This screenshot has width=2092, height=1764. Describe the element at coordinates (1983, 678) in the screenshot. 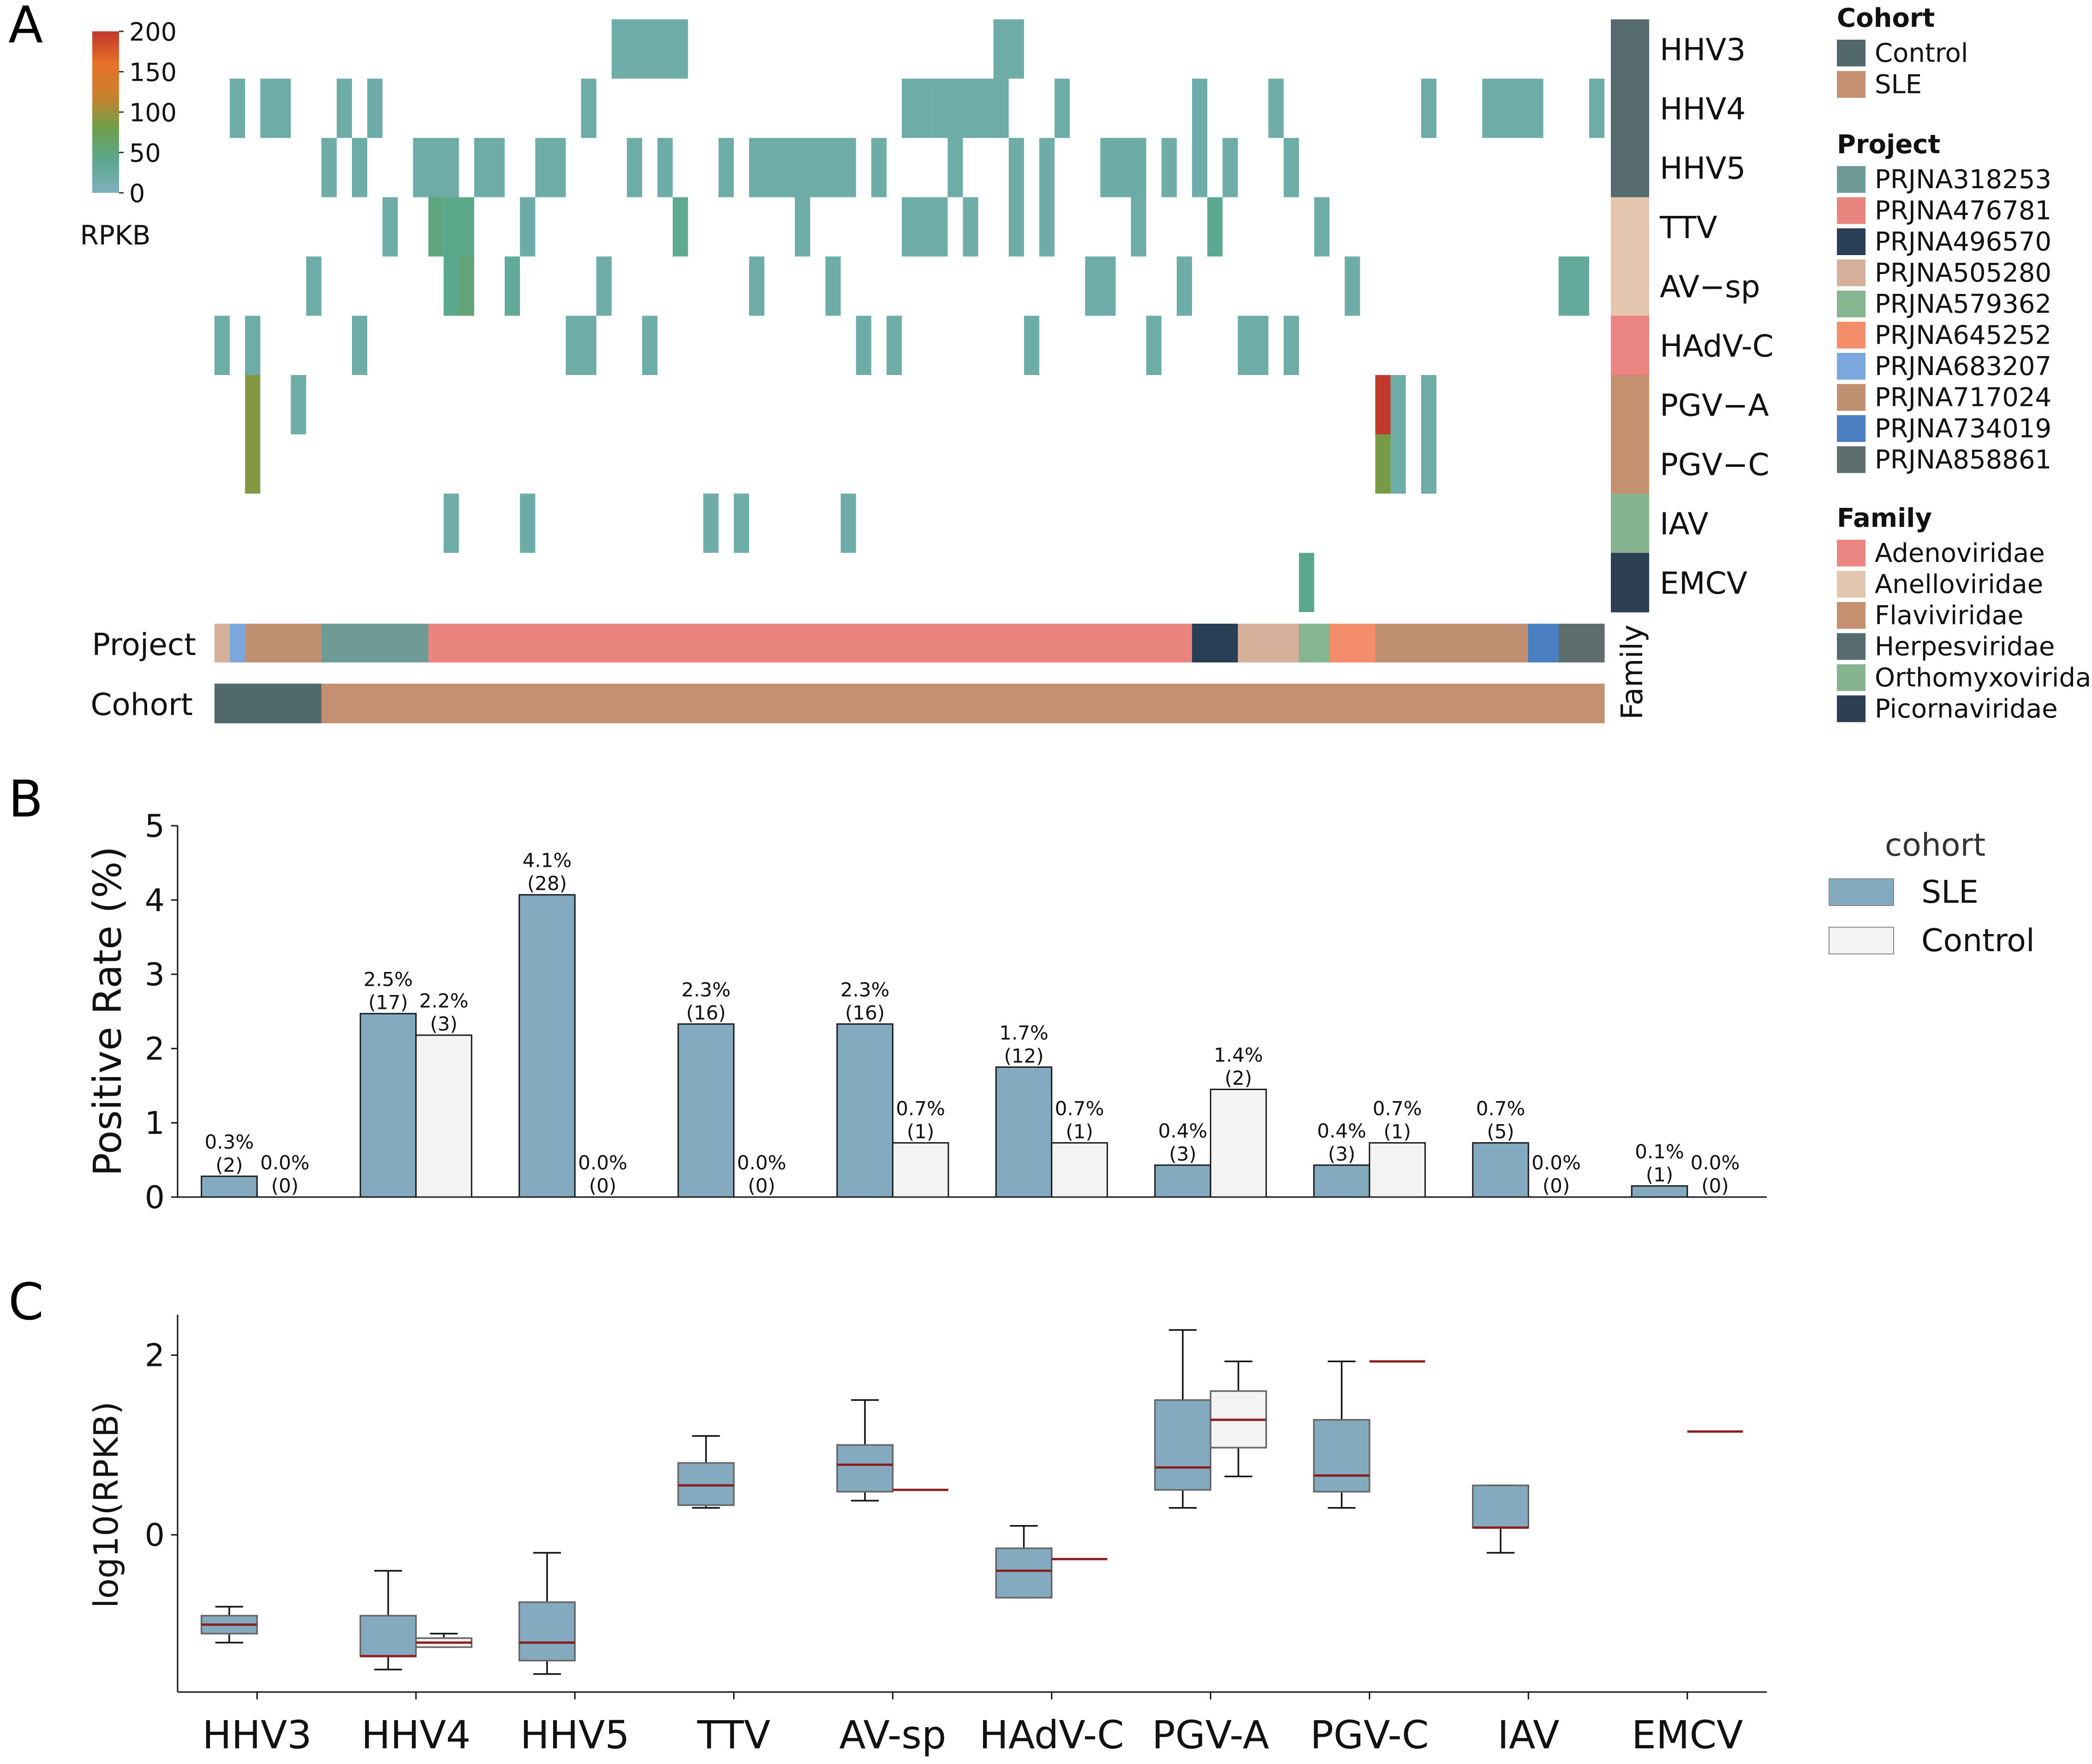

I see `legend-label-family: Orthomyxoviridae` at that location.